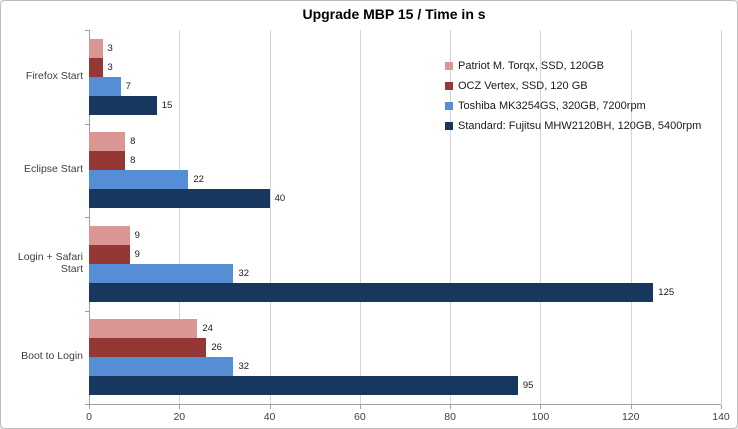 Image resolution: width=738 pixels, height=429 pixels. Describe the element at coordinates (531, 66) in the screenshot. I see `legend-label: Patriot M. Torqx, SSD, 120GB` at that location.